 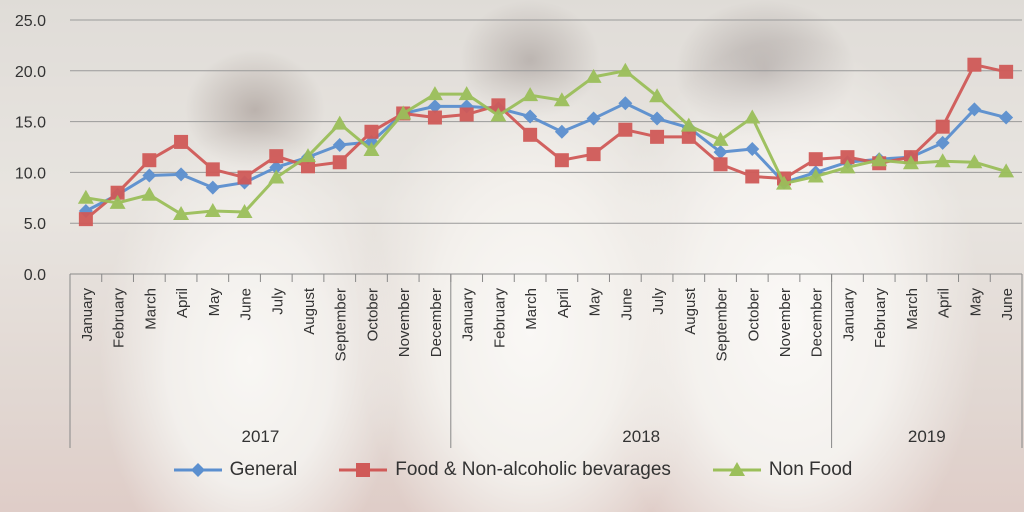 I want to click on x-tick-label: August, so click(x=690, y=311).